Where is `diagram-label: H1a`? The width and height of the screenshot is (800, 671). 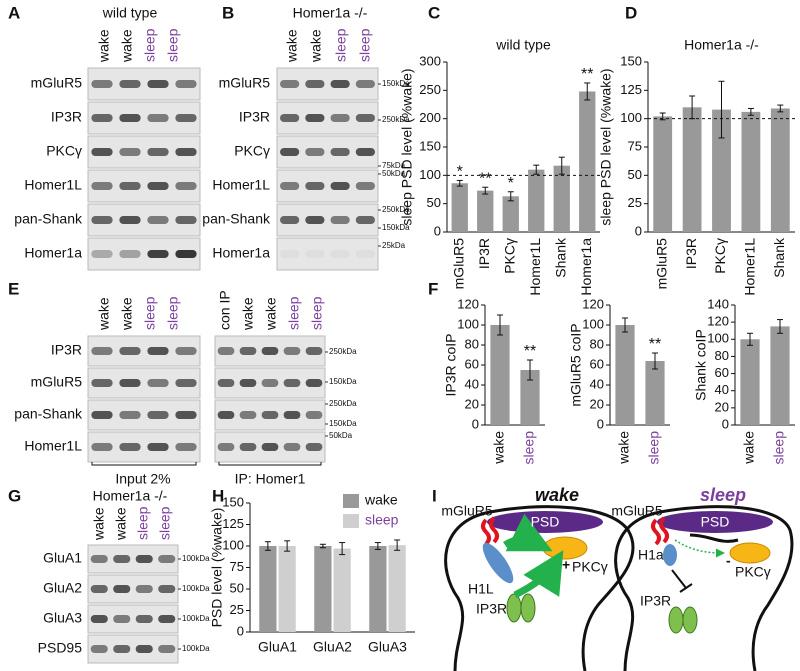 diagram-label: H1a is located at coordinates (651, 555).